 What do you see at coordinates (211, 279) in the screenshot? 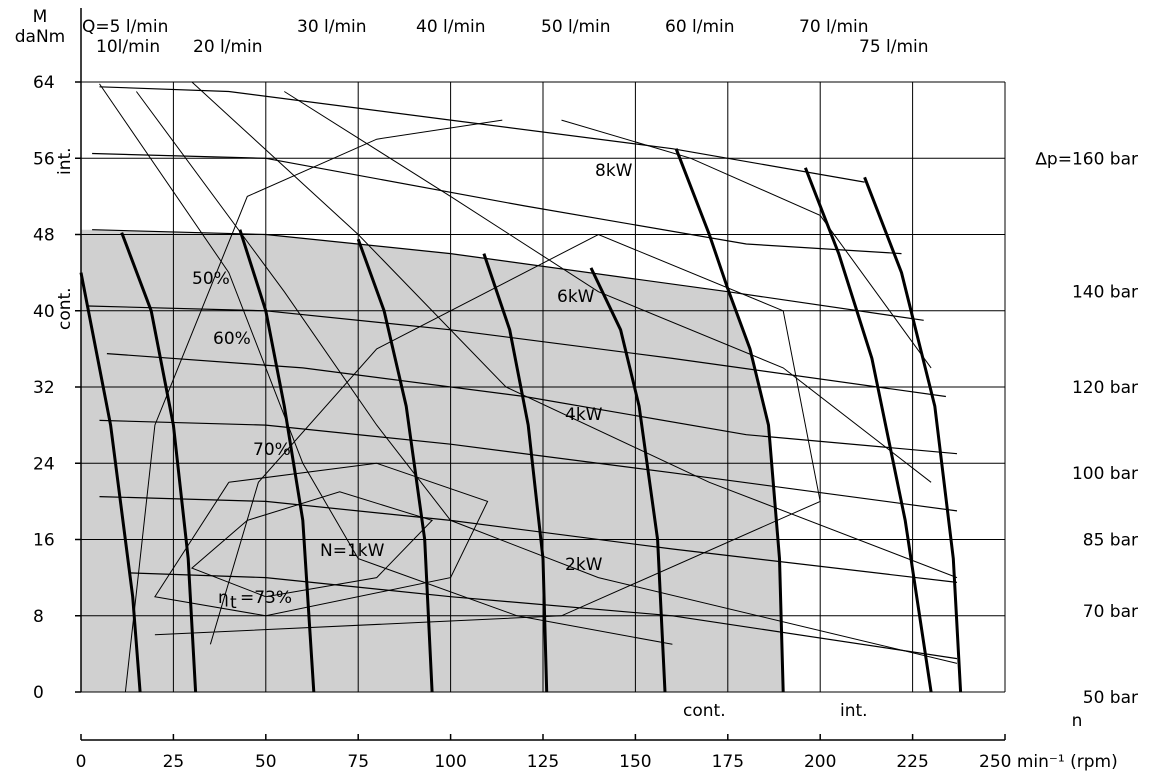
I see `efficiency-label: 50%` at bounding box center [211, 279].